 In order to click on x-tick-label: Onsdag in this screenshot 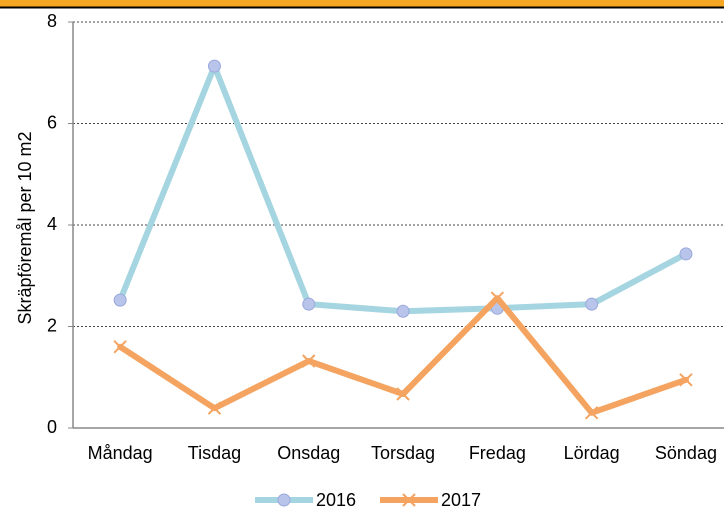, I will do `click(308, 453)`.